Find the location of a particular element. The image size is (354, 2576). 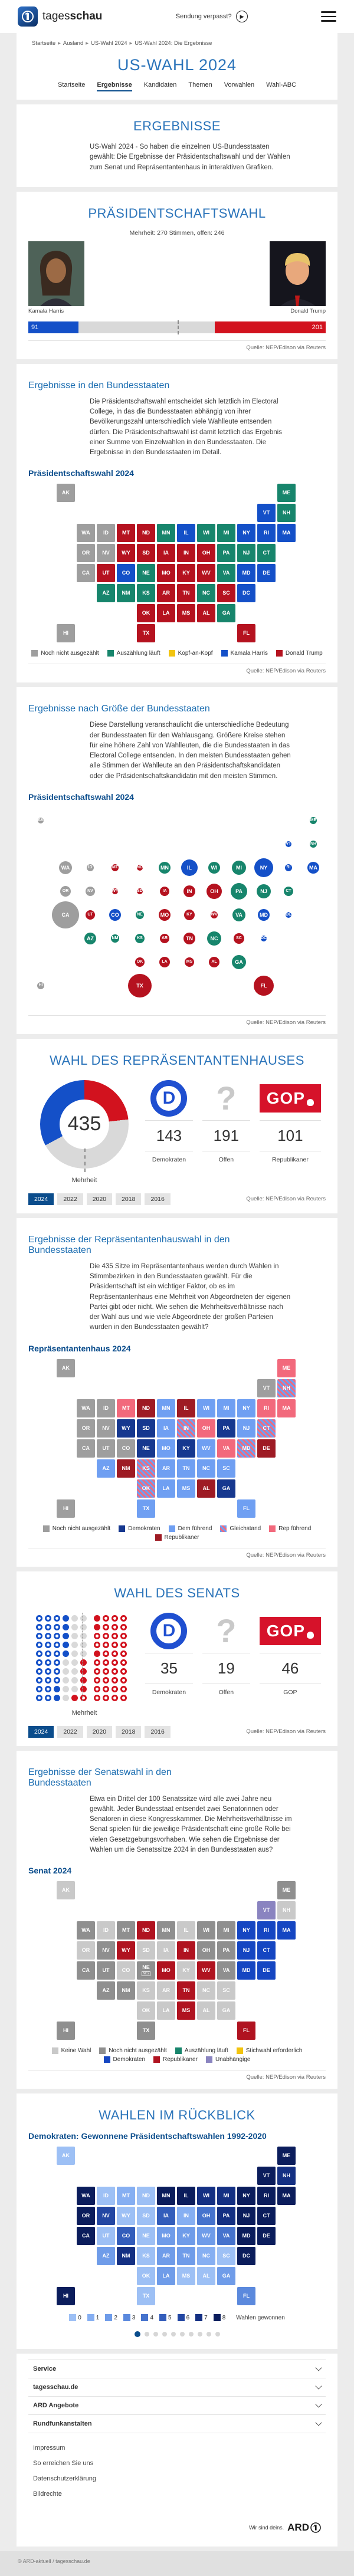

bubble-state-IL: IL is located at coordinates (189, 867).